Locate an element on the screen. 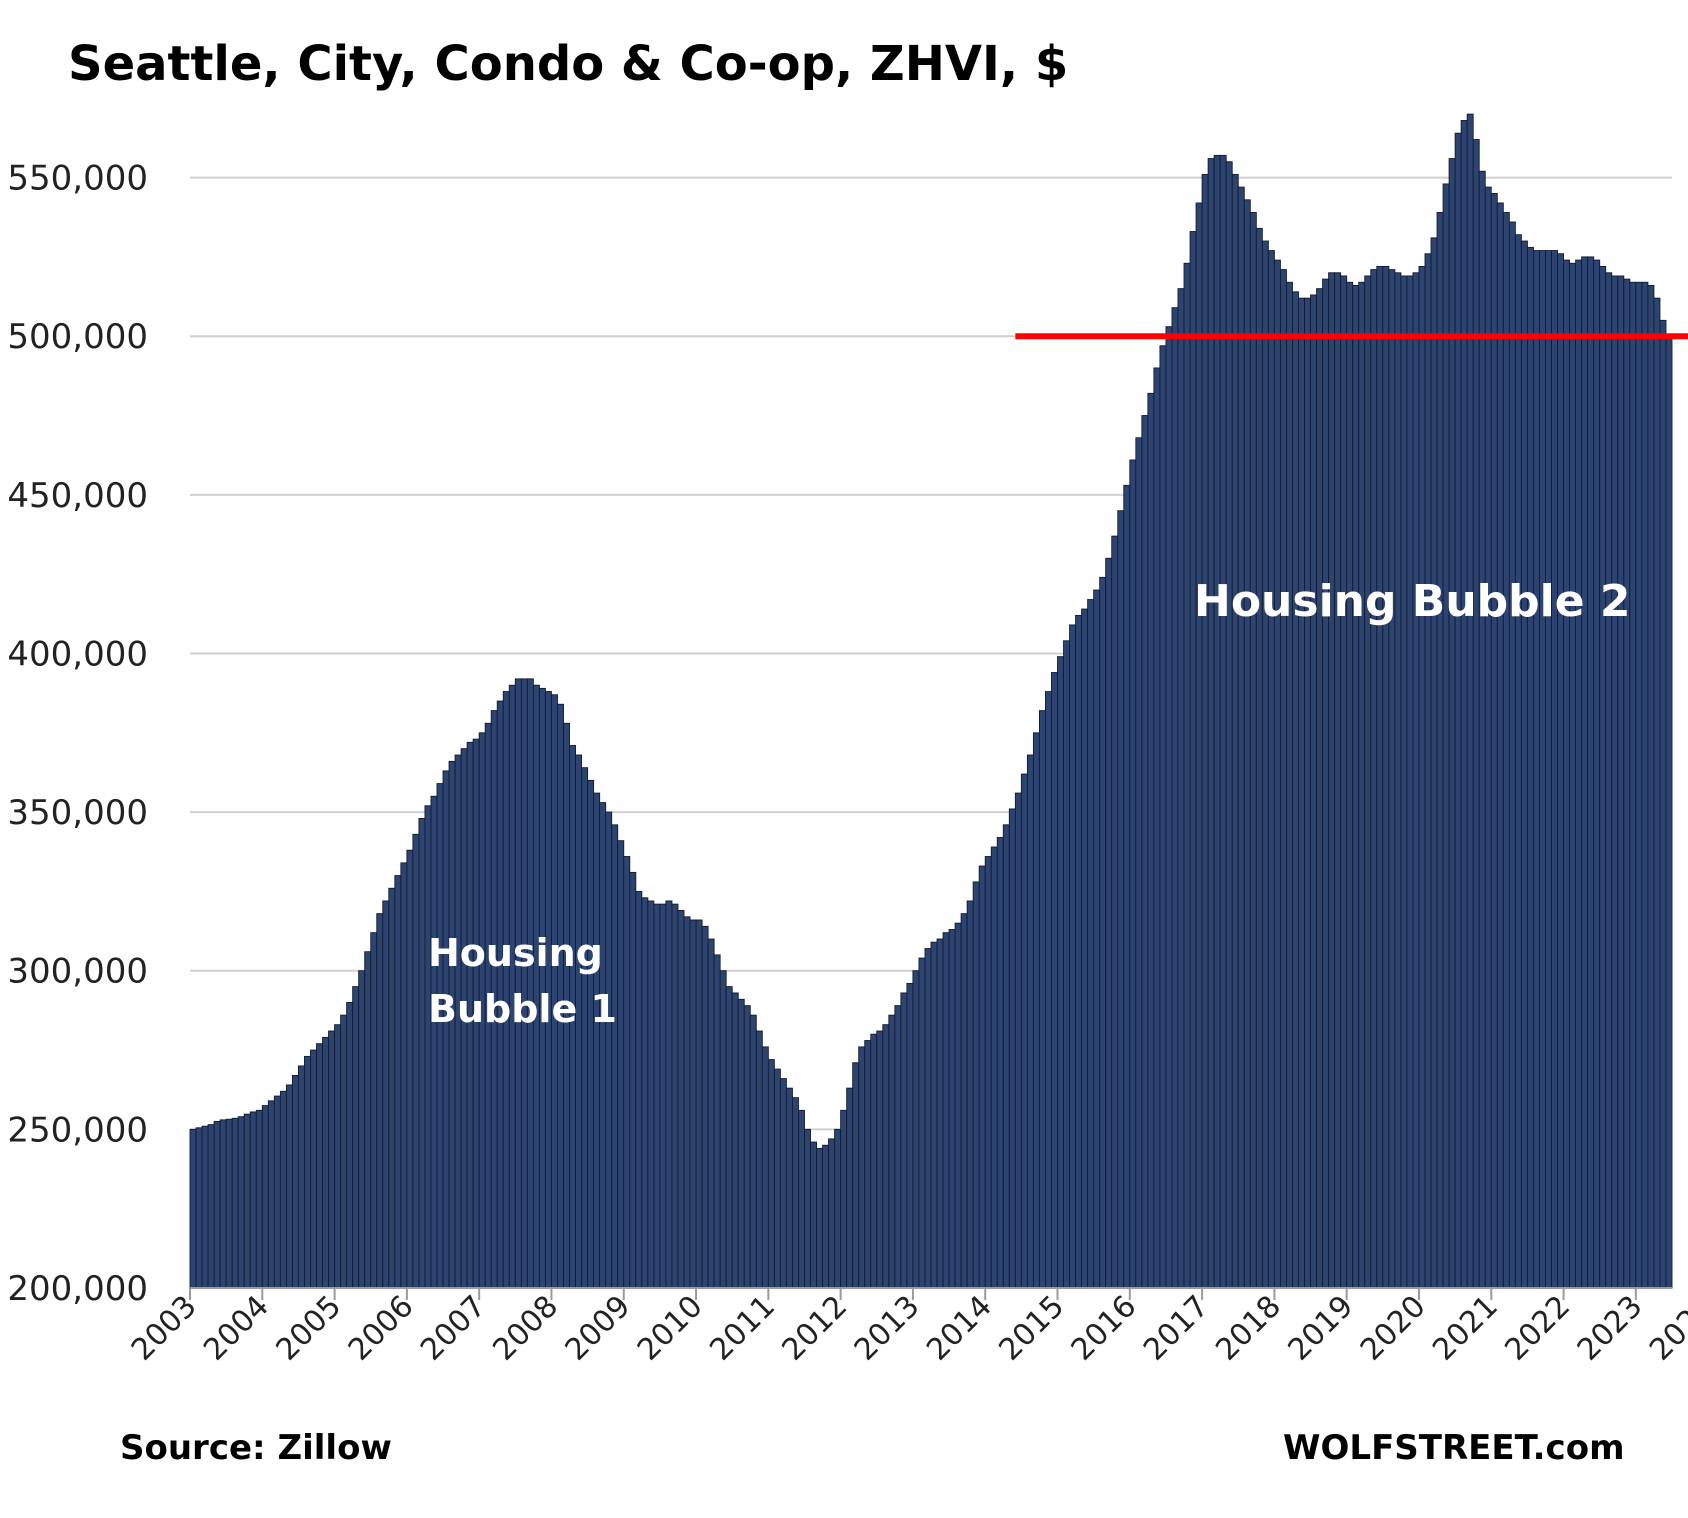  x-tick-label: 2007 is located at coordinates (453, 1328).